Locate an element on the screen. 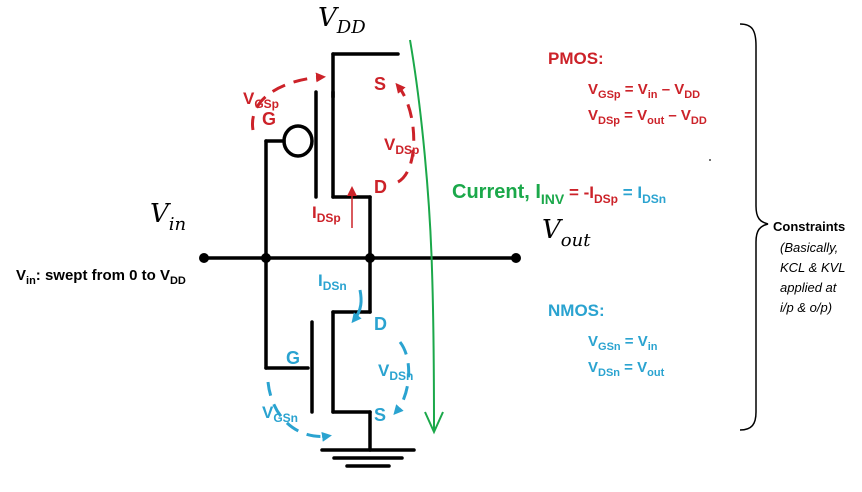  output-terminal is located at coordinates (516, 258).